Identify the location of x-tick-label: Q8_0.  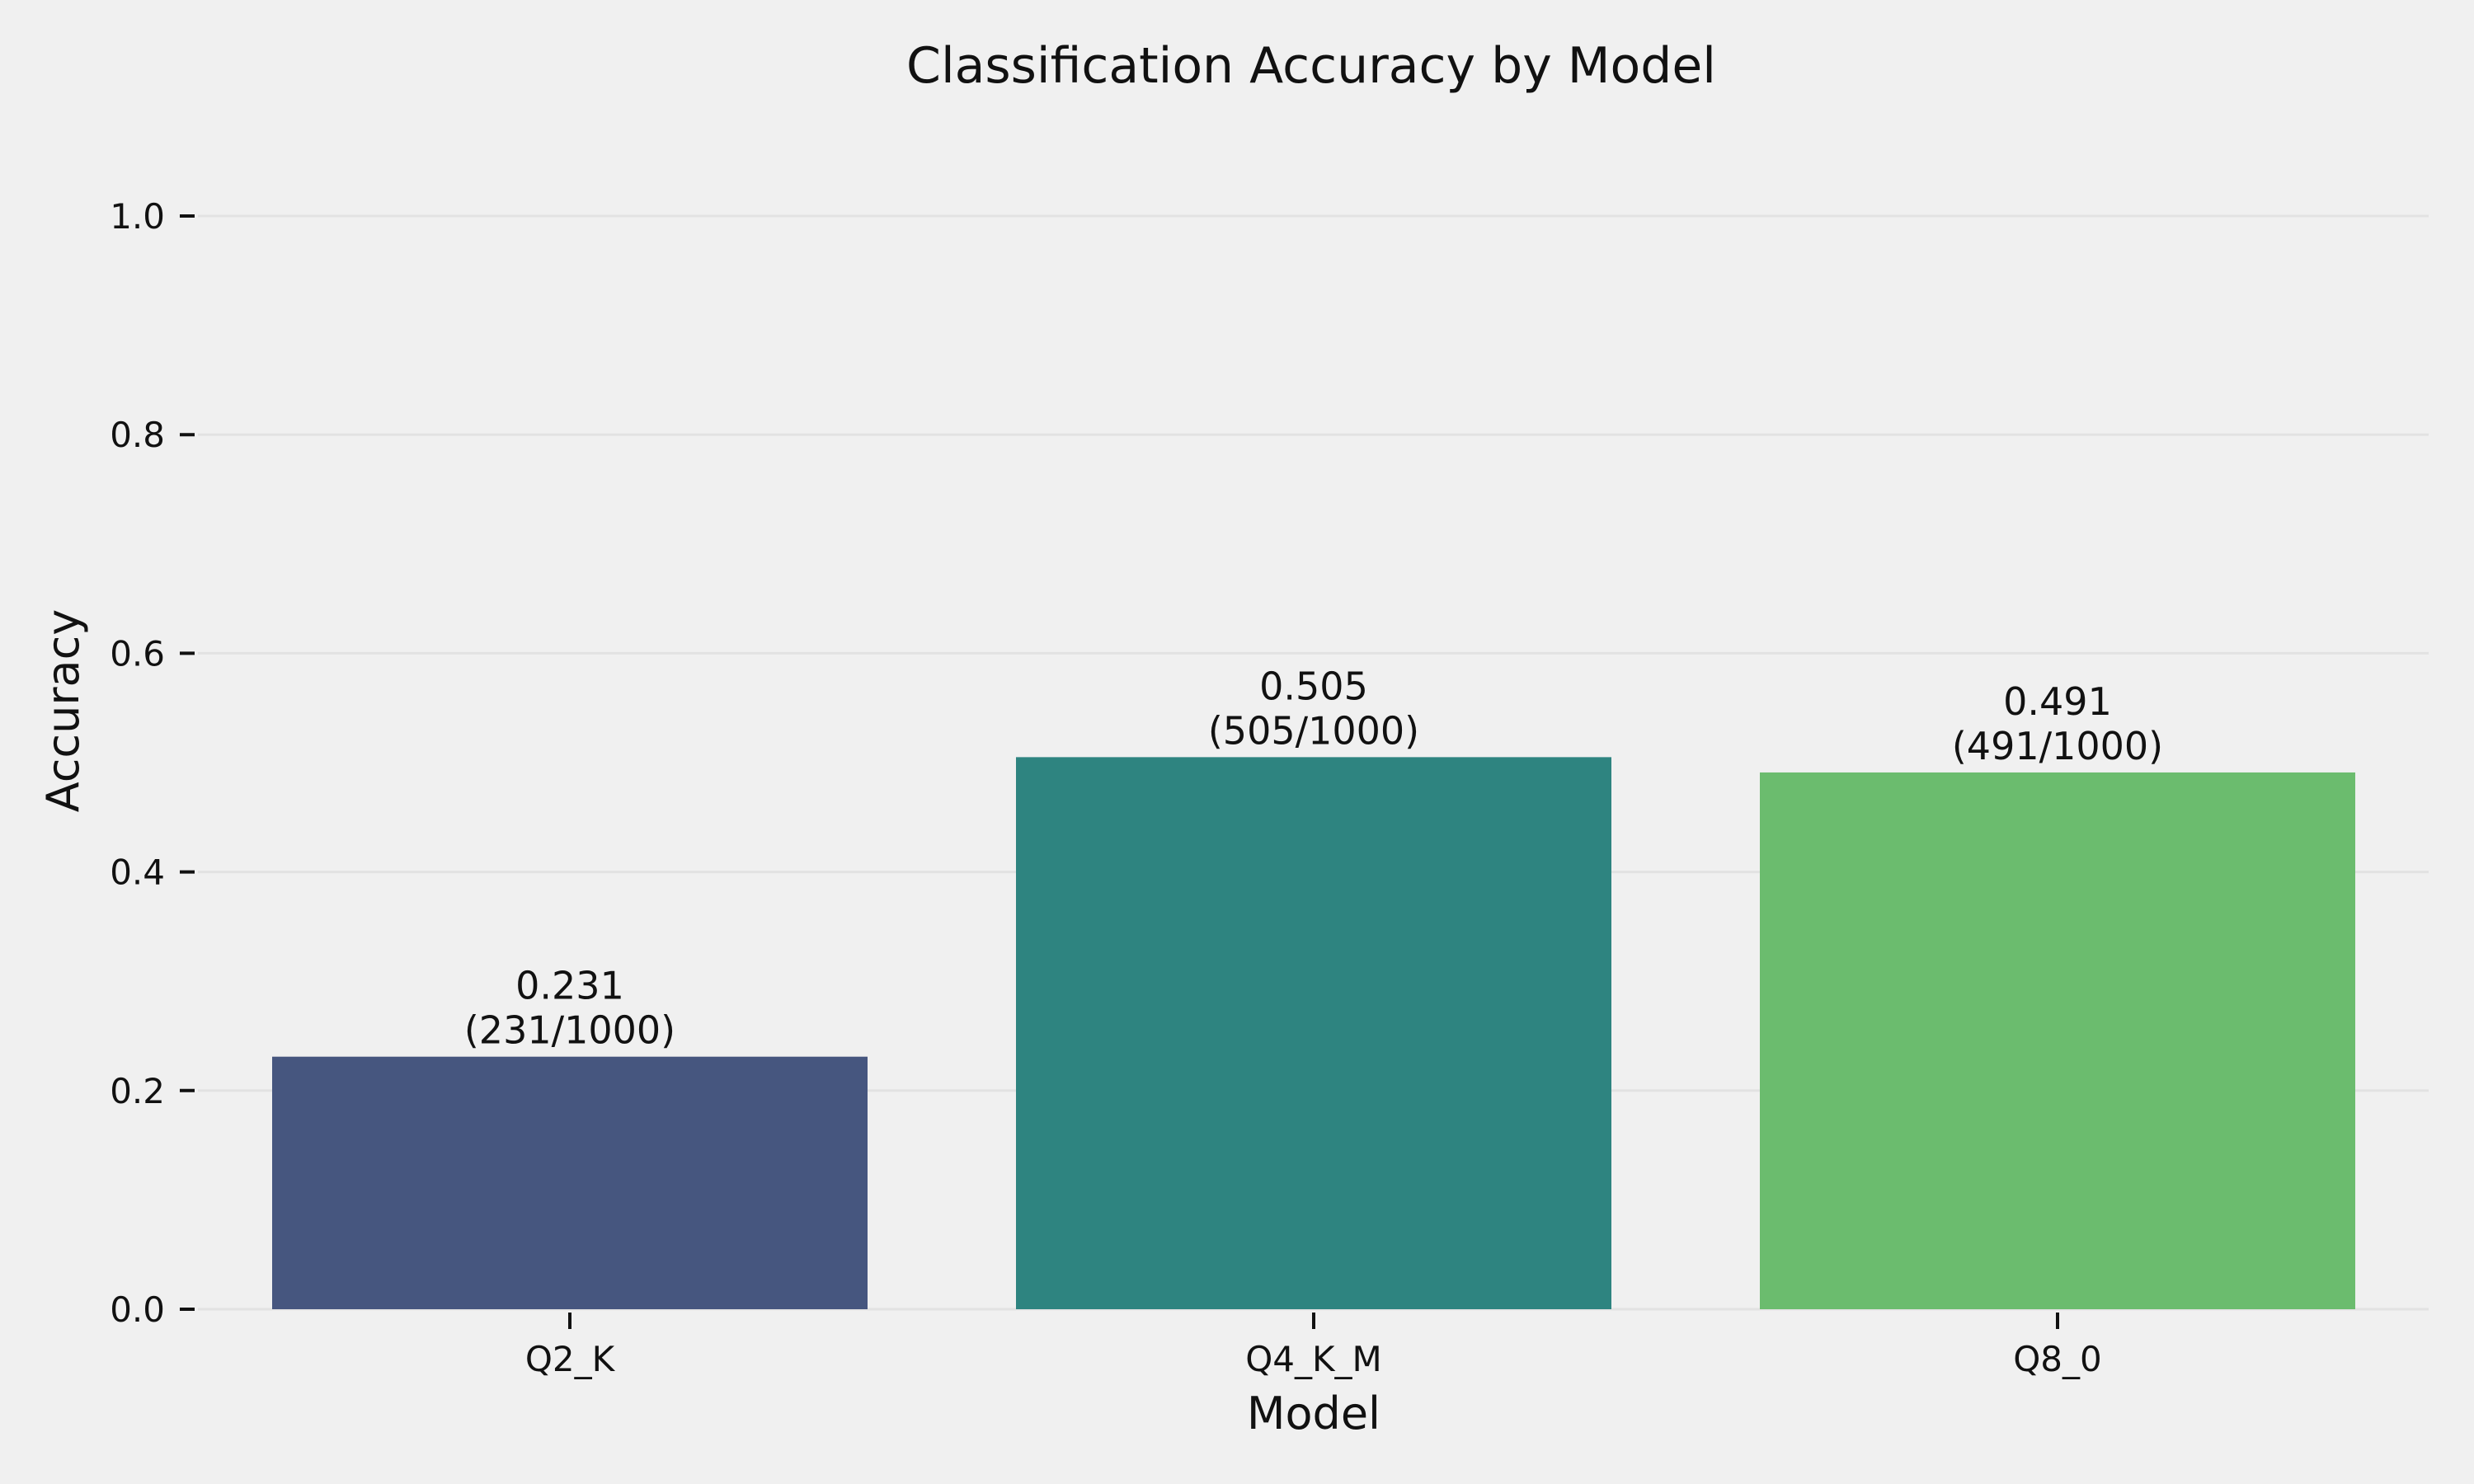
(2057, 1359).